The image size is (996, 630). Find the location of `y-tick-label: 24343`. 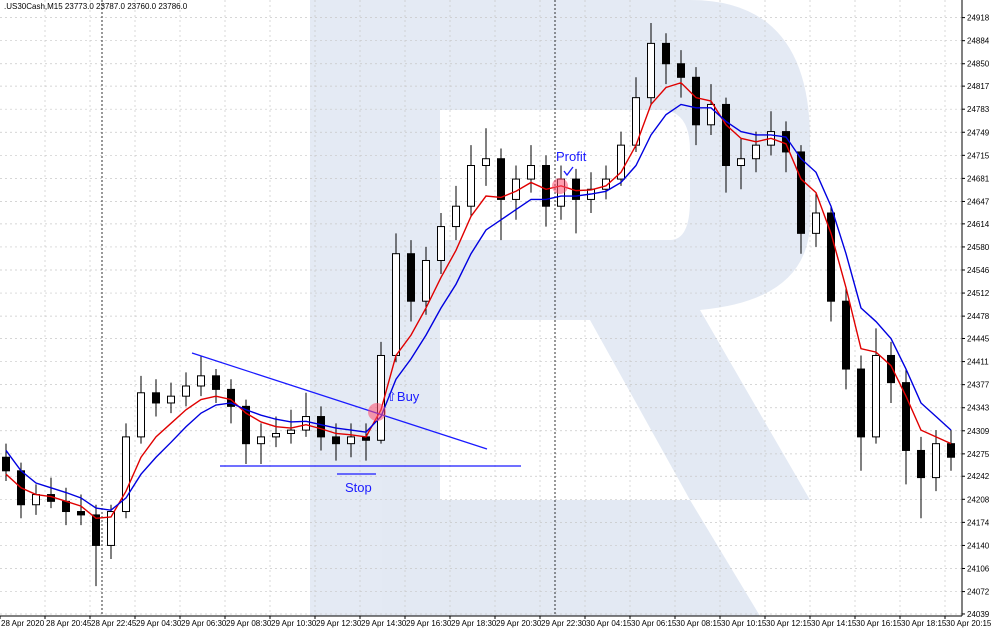

y-tick-label: 24343 is located at coordinates (978, 408).